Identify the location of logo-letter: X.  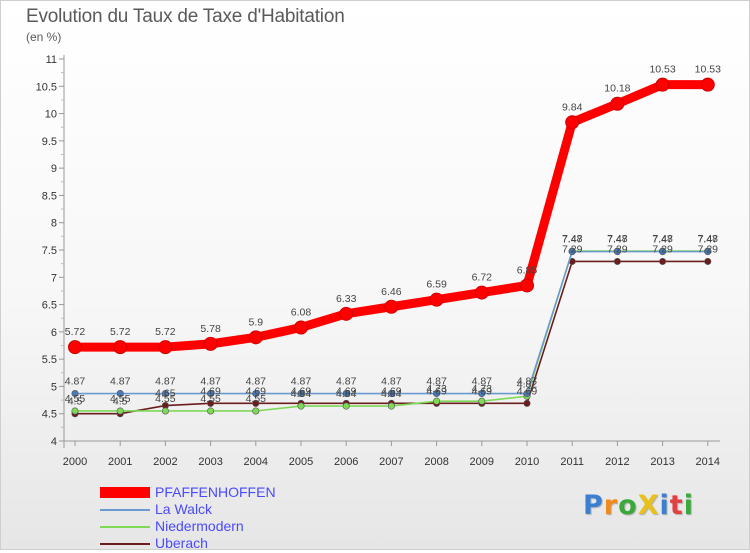
(648, 505).